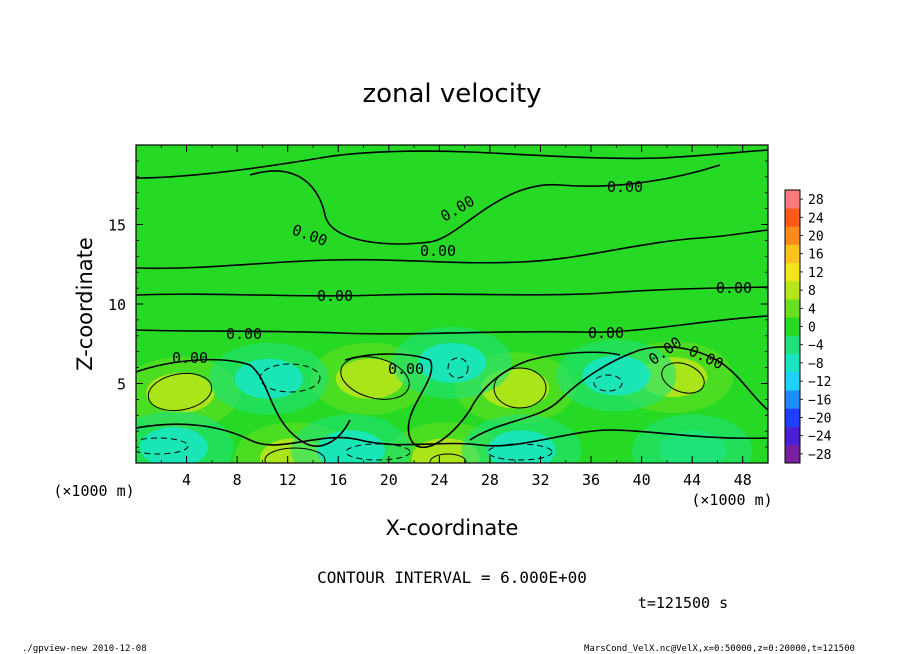 This screenshot has width=904, height=654. Describe the element at coordinates (816, 255) in the screenshot. I see `colorbar-tick-label: 16` at that location.